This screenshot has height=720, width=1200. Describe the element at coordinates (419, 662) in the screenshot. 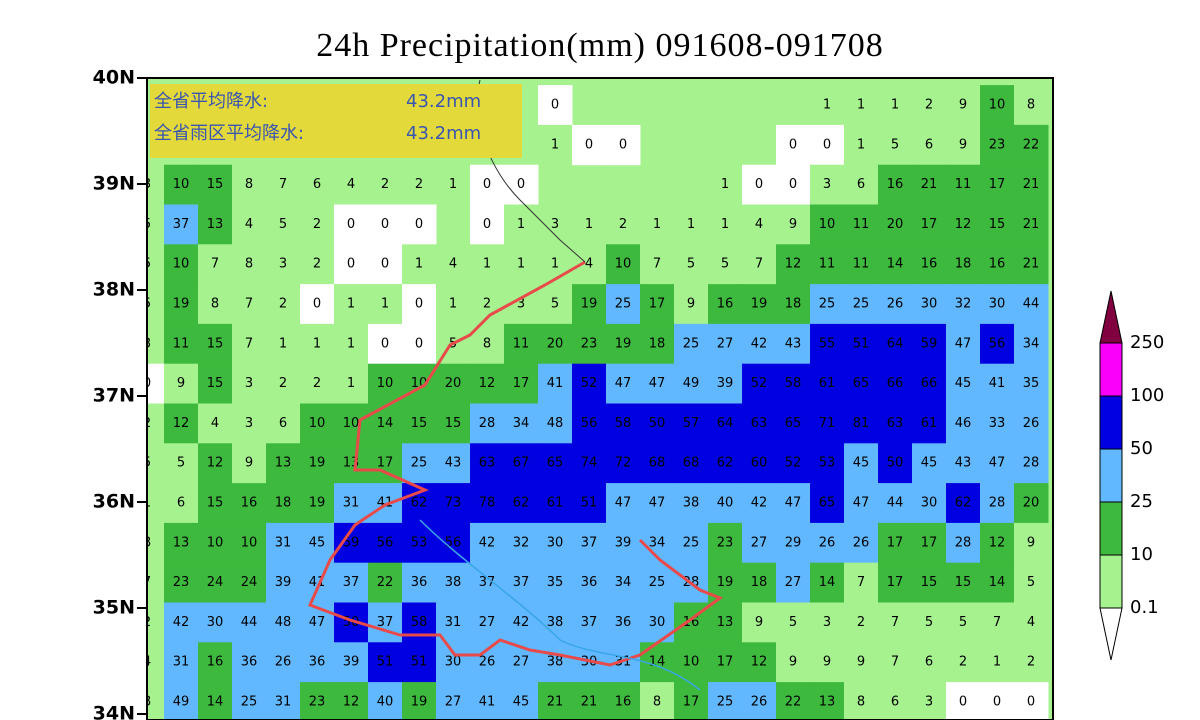

I see `precip-value: 51` at that location.